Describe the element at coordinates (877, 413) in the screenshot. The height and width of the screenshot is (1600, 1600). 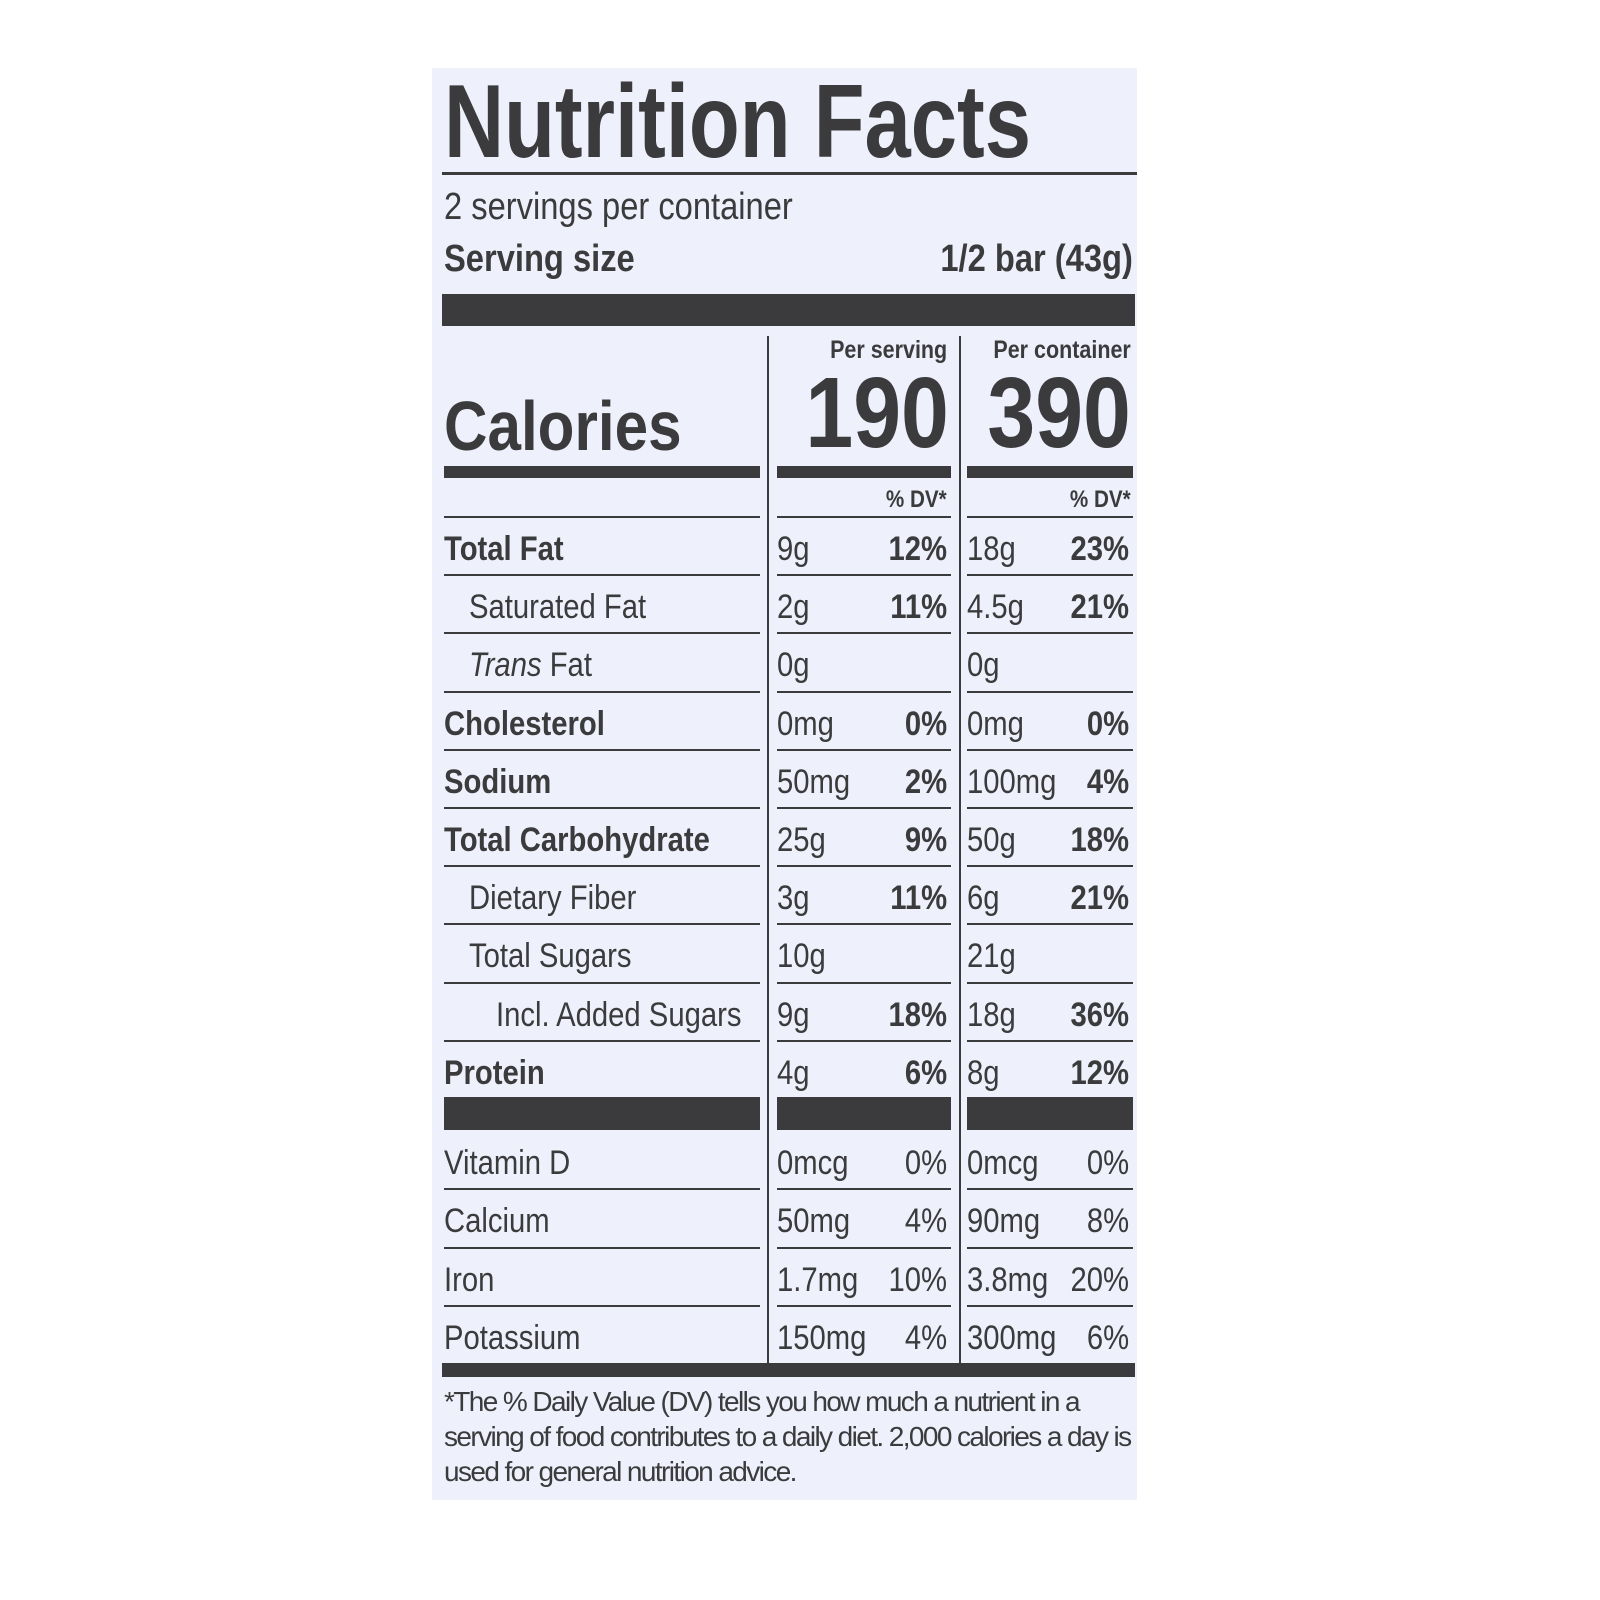
I see `calories-per-serving: 190` at that location.